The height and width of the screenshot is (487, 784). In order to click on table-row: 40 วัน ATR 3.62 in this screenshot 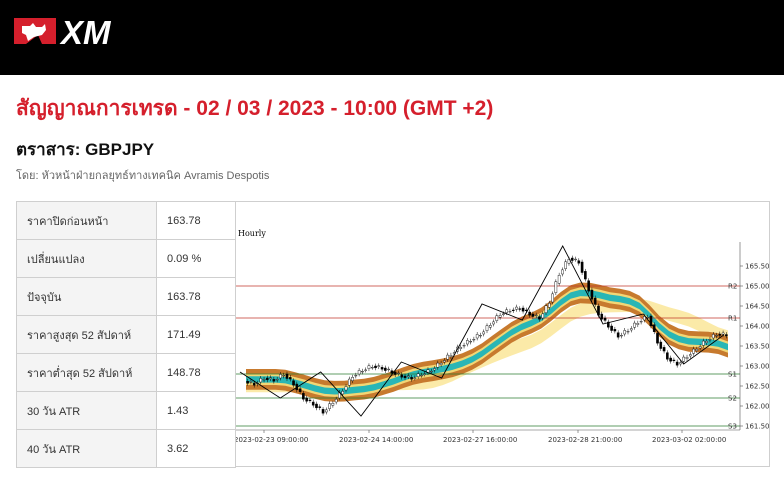, I will do `click(126, 448)`.